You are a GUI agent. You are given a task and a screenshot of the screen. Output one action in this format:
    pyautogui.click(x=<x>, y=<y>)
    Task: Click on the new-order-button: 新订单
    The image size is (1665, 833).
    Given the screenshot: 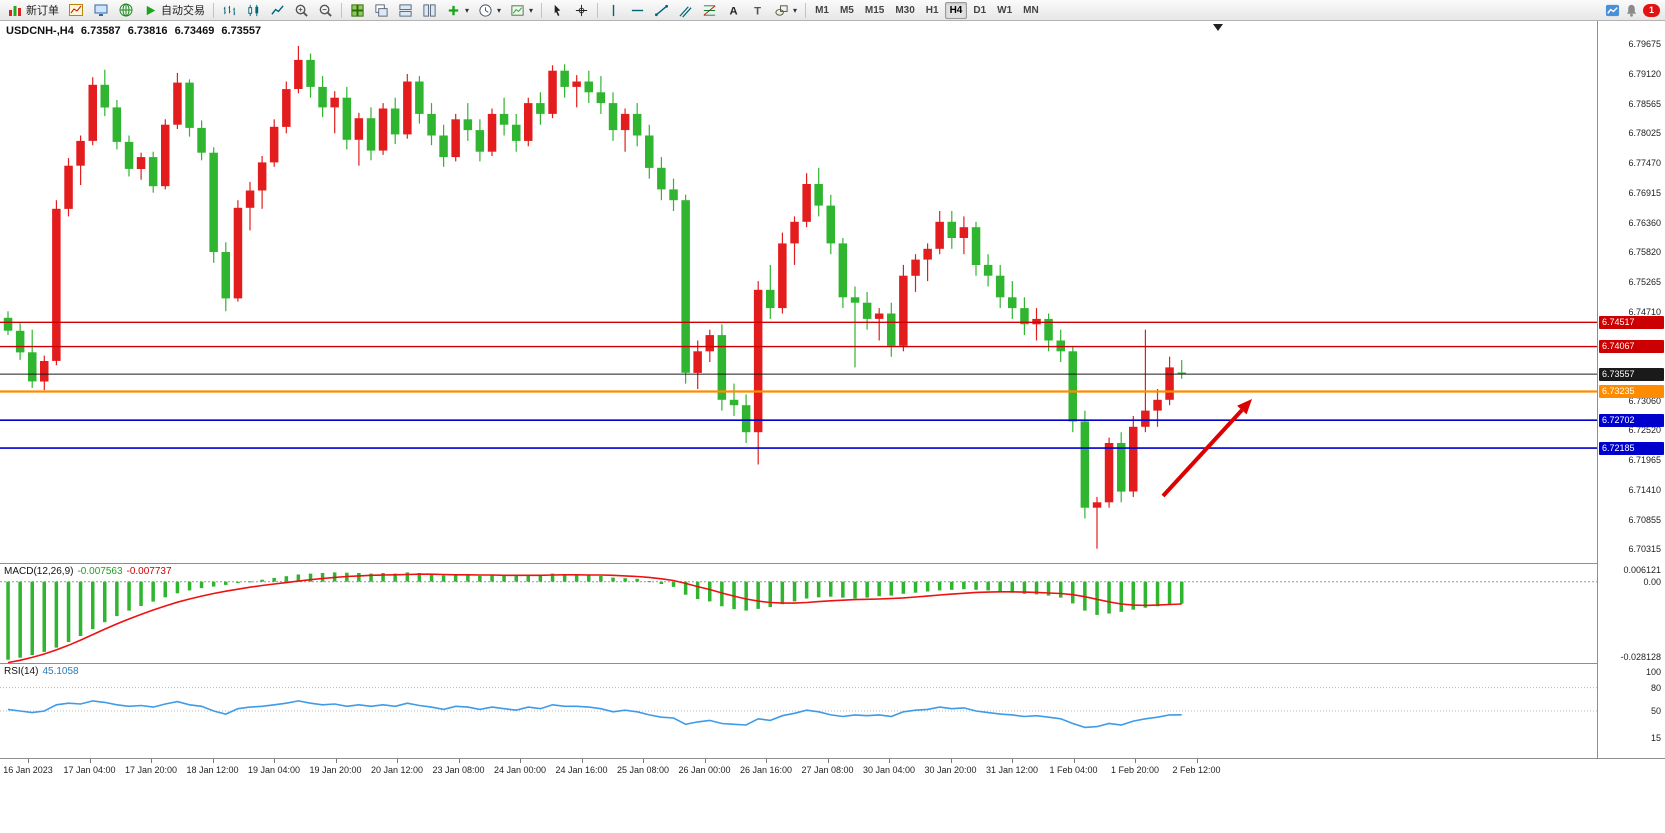 What is the action you would take?
    pyautogui.click(x=33, y=10)
    